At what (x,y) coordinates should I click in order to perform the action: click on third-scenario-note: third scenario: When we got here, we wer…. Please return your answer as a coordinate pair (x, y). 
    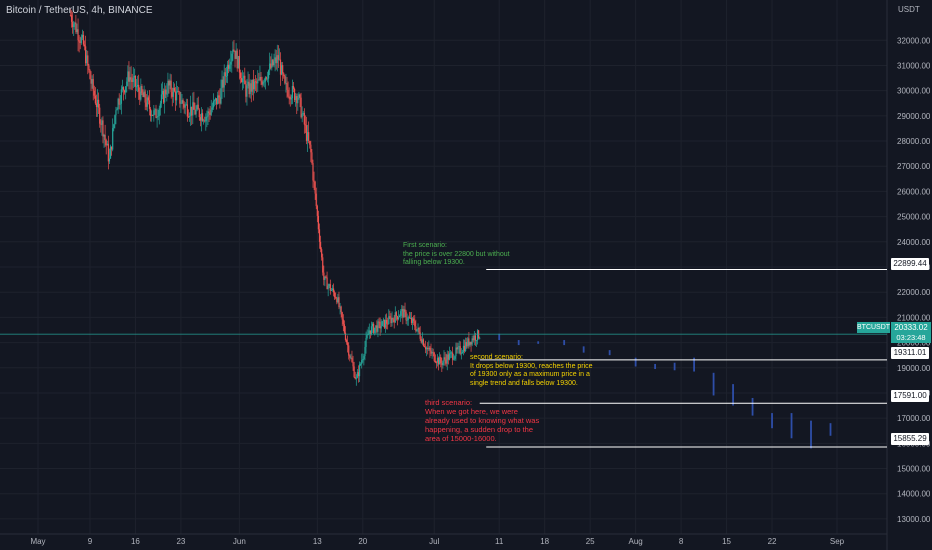
    Looking at the image, I should click on (482, 420).